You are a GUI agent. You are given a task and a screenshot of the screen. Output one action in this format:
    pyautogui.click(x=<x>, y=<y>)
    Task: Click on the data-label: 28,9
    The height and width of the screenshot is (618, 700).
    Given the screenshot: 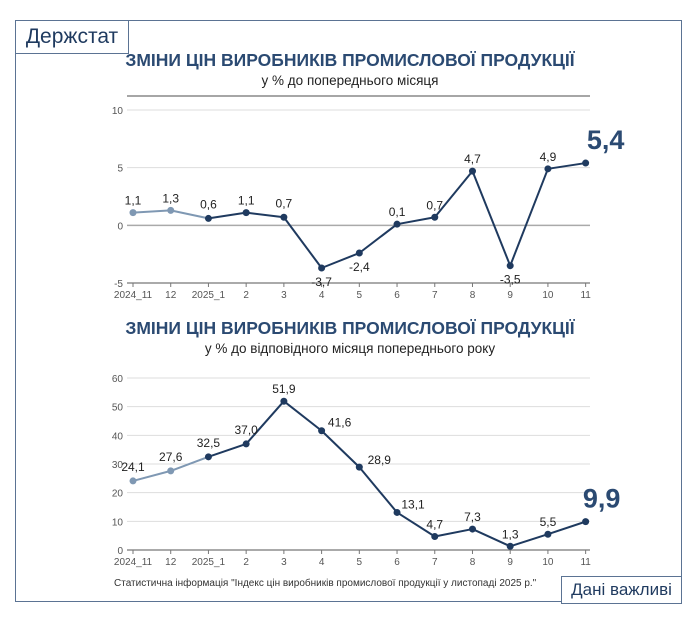 What is the action you would take?
    pyautogui.click(x=380, y=460)
    